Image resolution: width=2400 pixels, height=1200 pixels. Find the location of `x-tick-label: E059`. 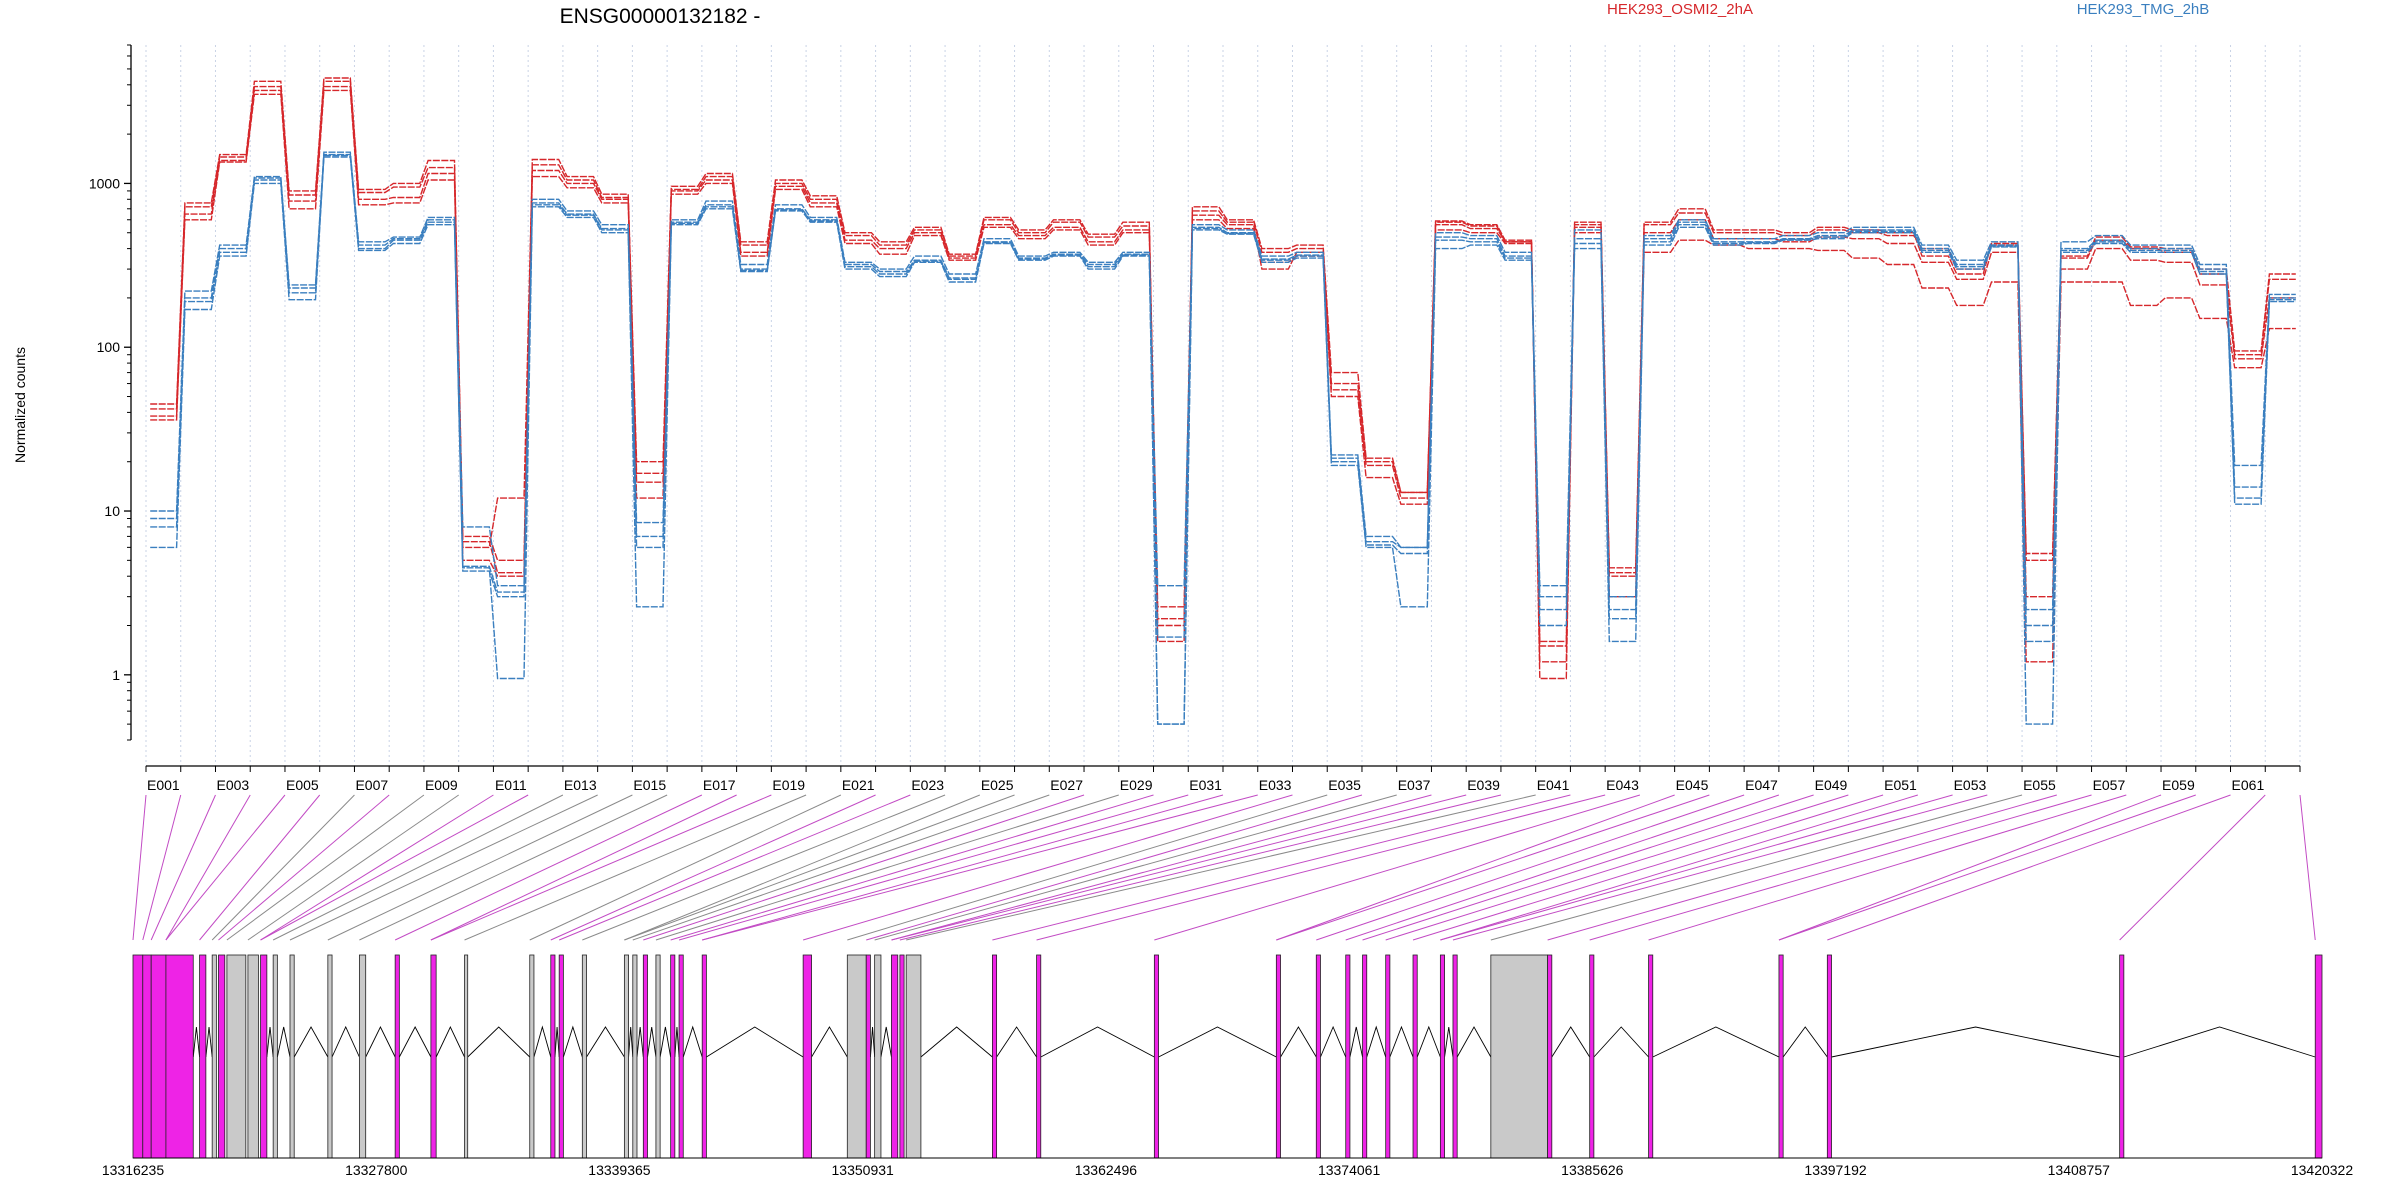

x-tick-label: E059 is located at coordinates (2178, 785).